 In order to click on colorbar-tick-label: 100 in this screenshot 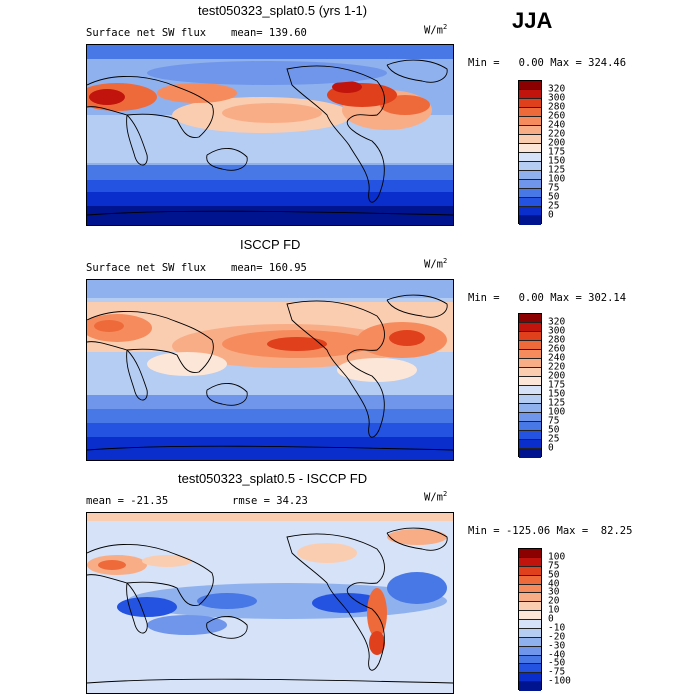, I will do `click(557, 412)`.